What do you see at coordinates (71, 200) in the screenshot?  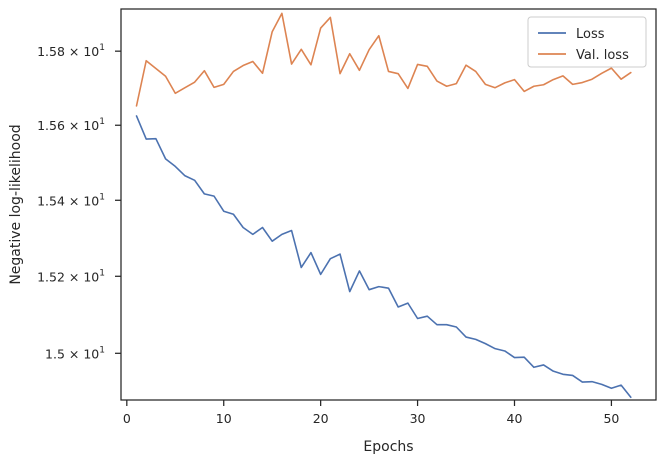 I see `y-tick-label: 1.54 × 101` at bounding box center [71, 200].